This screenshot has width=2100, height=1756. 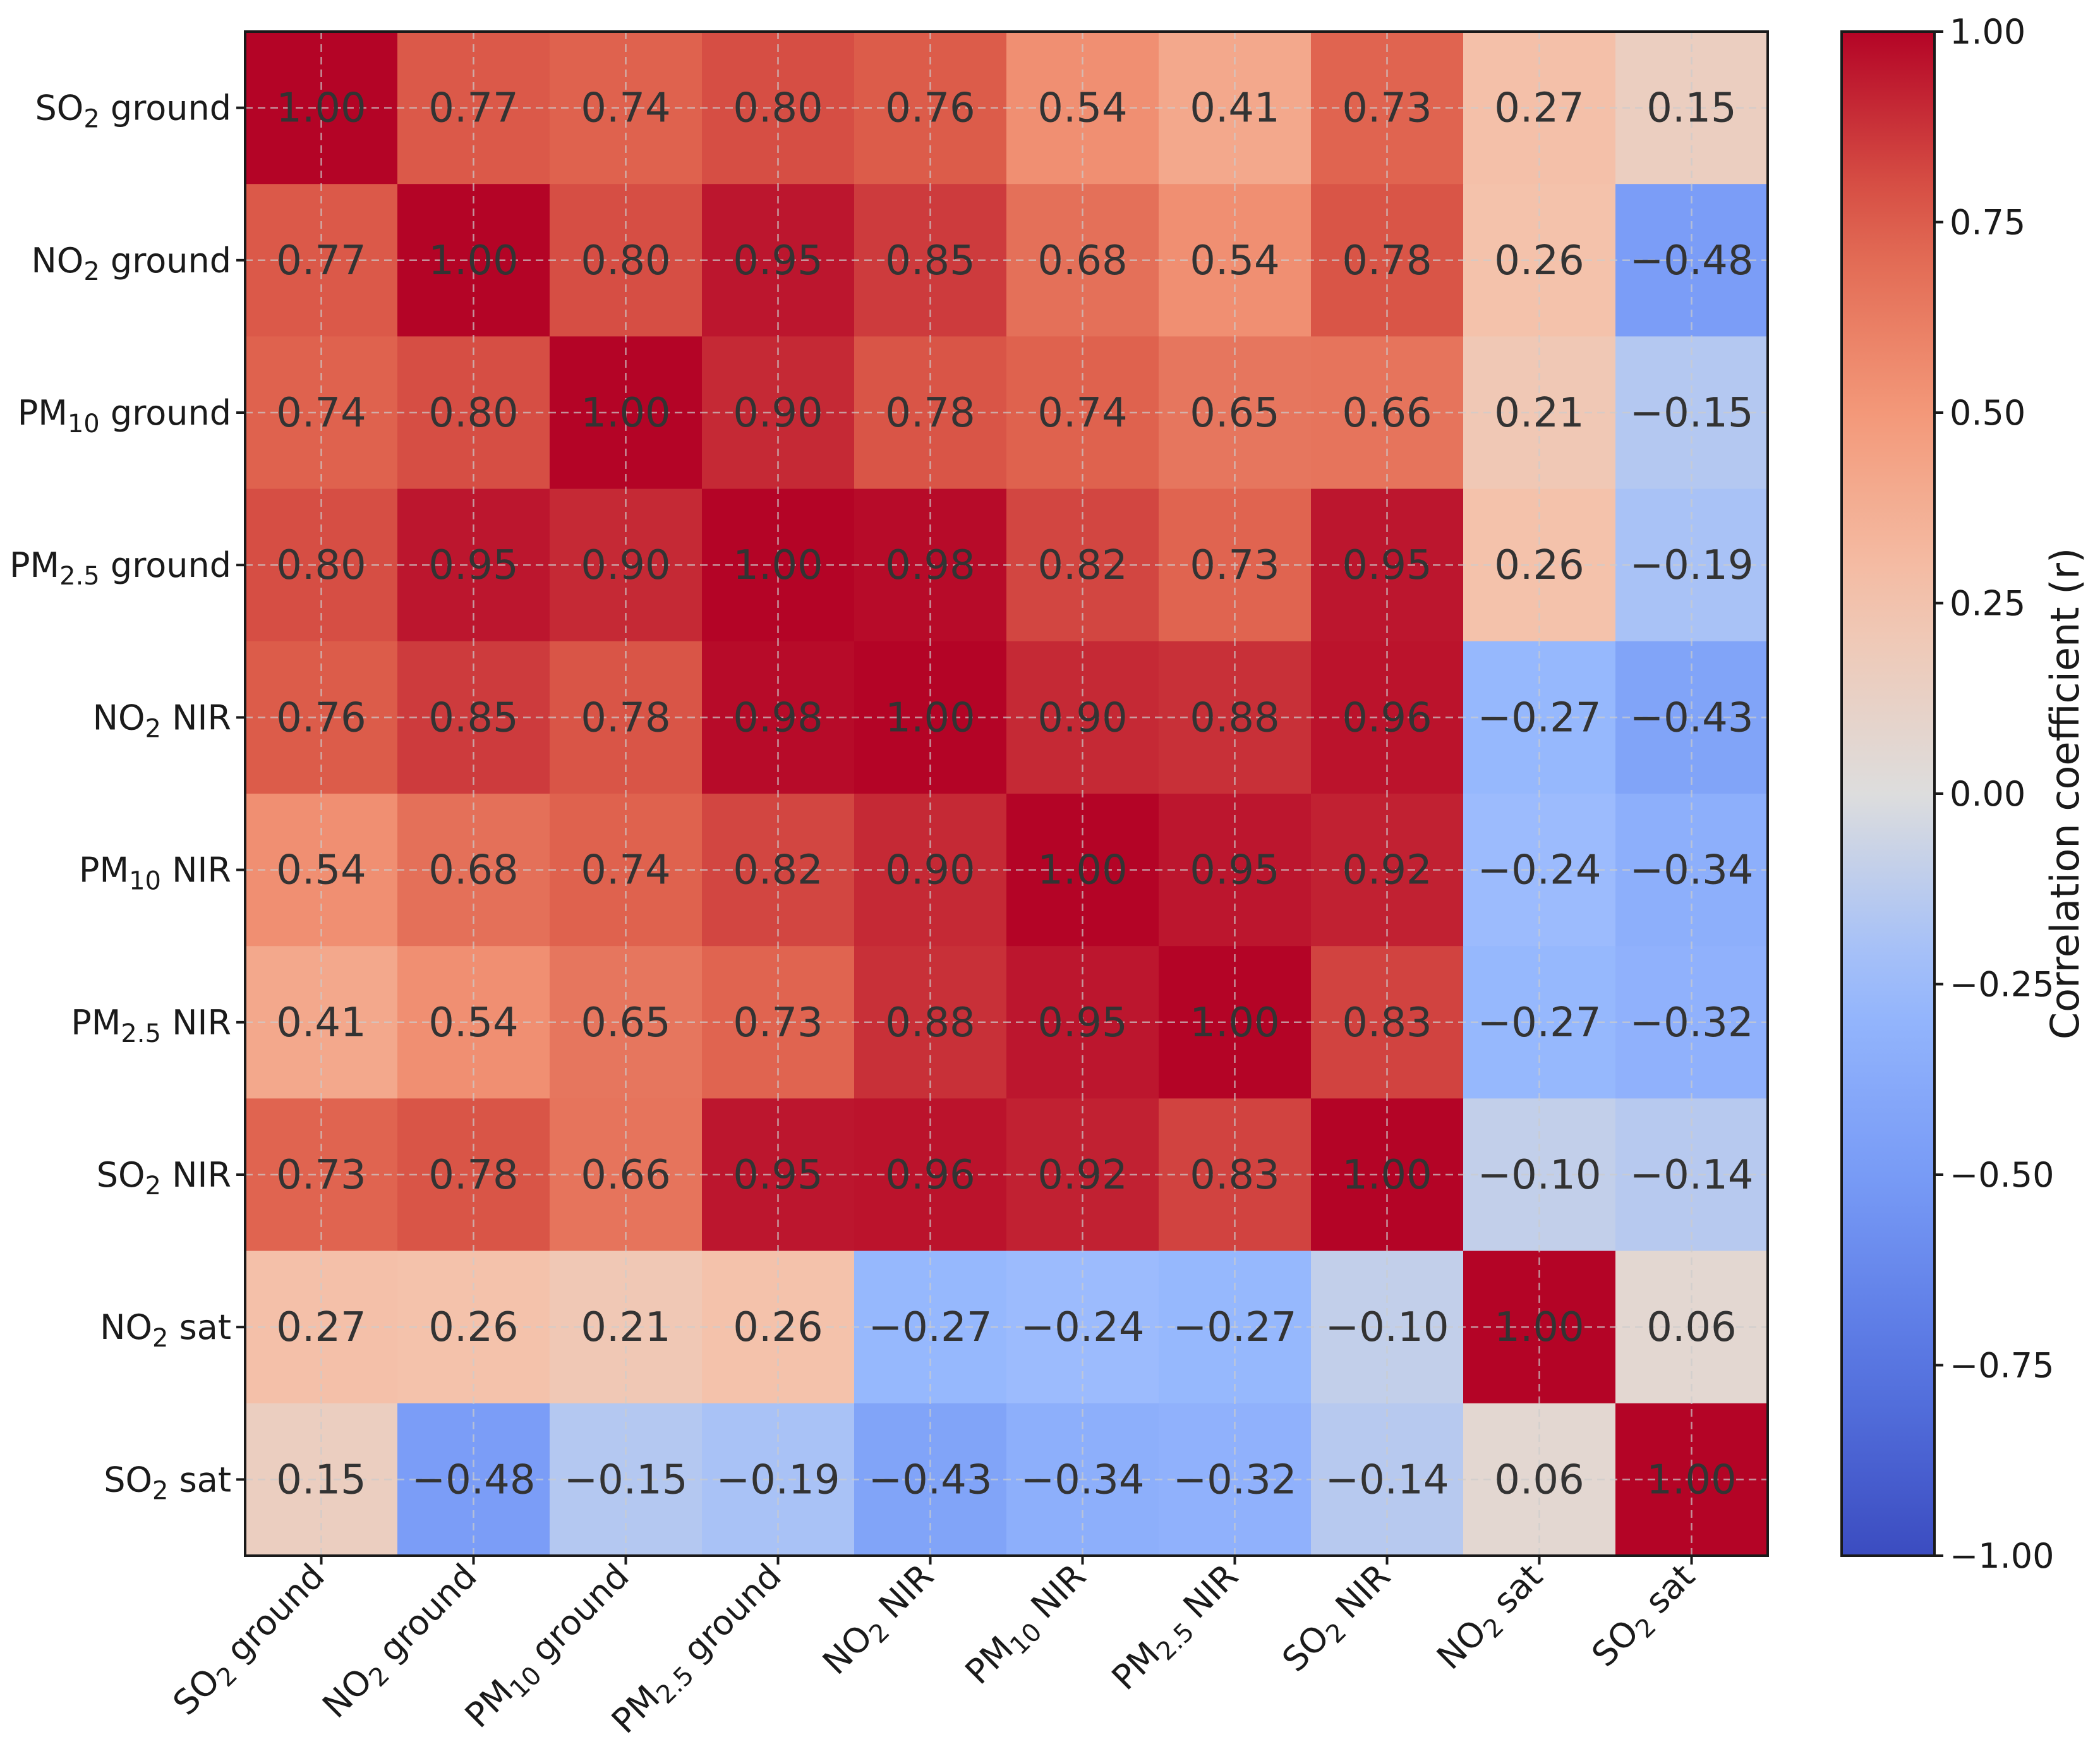 I want to click on y-tick-label: SO2 NIR, so click(x=164, y=1178).